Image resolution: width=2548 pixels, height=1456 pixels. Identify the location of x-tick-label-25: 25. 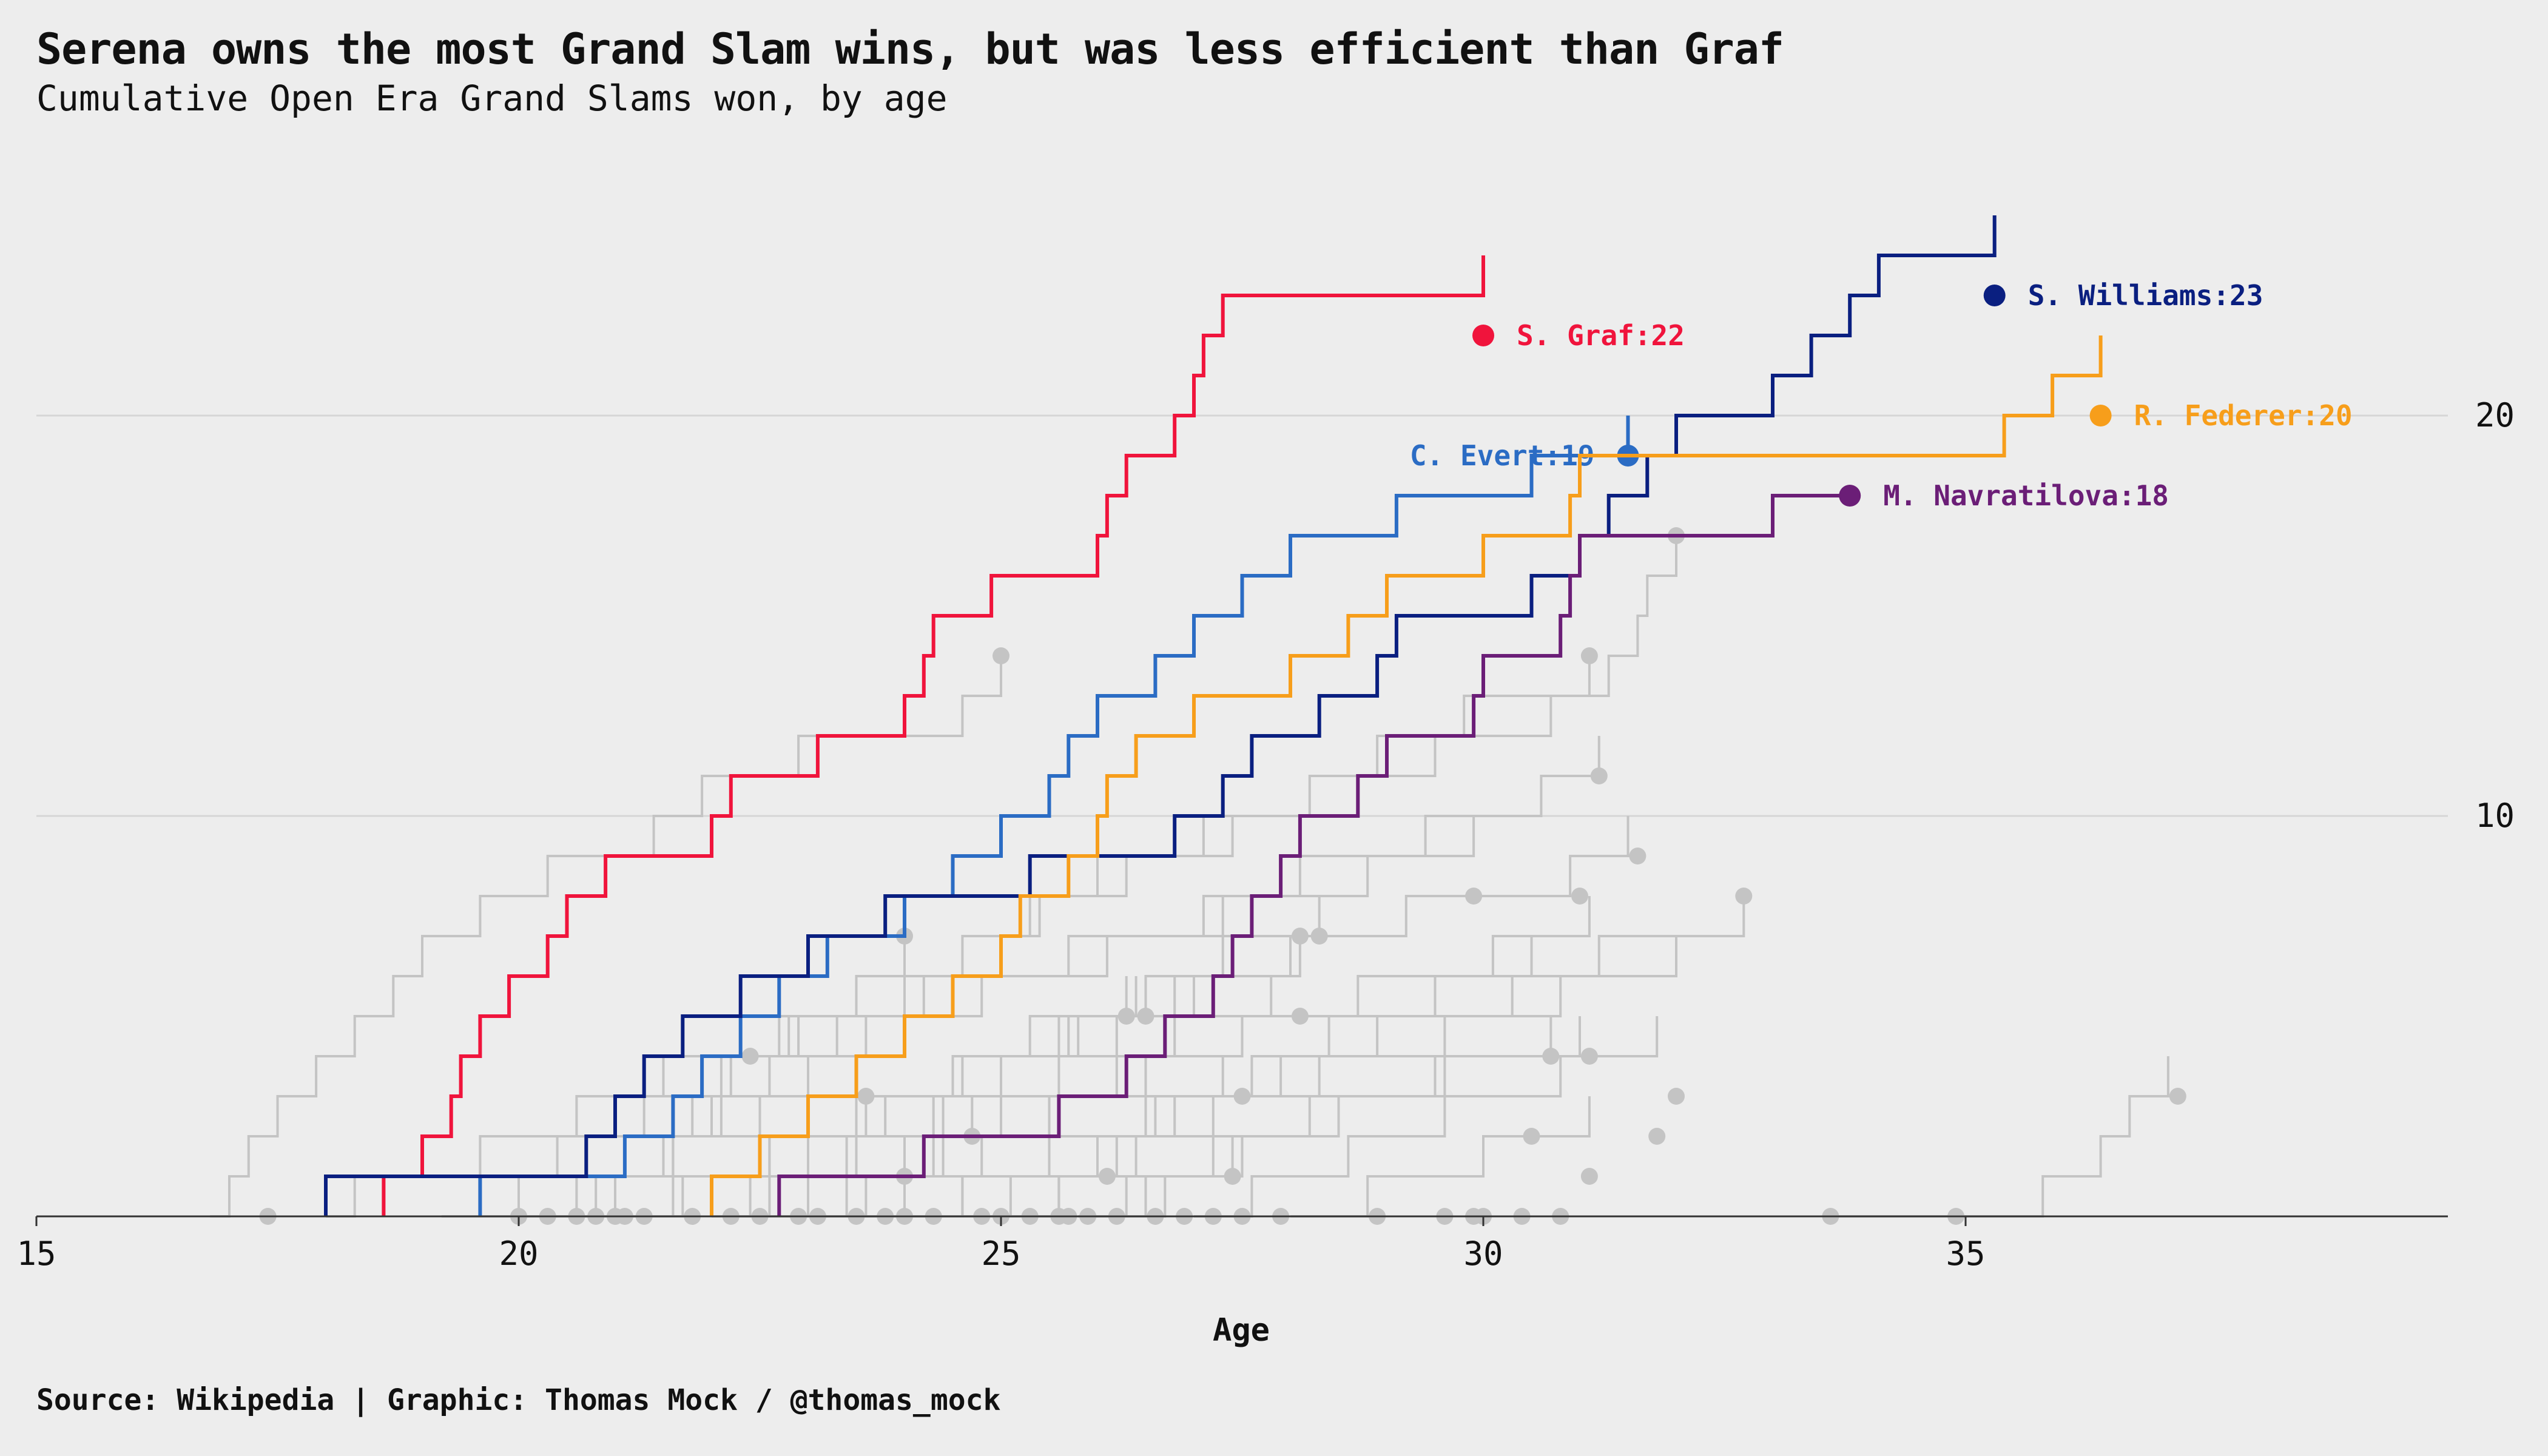
(1000, 1254).